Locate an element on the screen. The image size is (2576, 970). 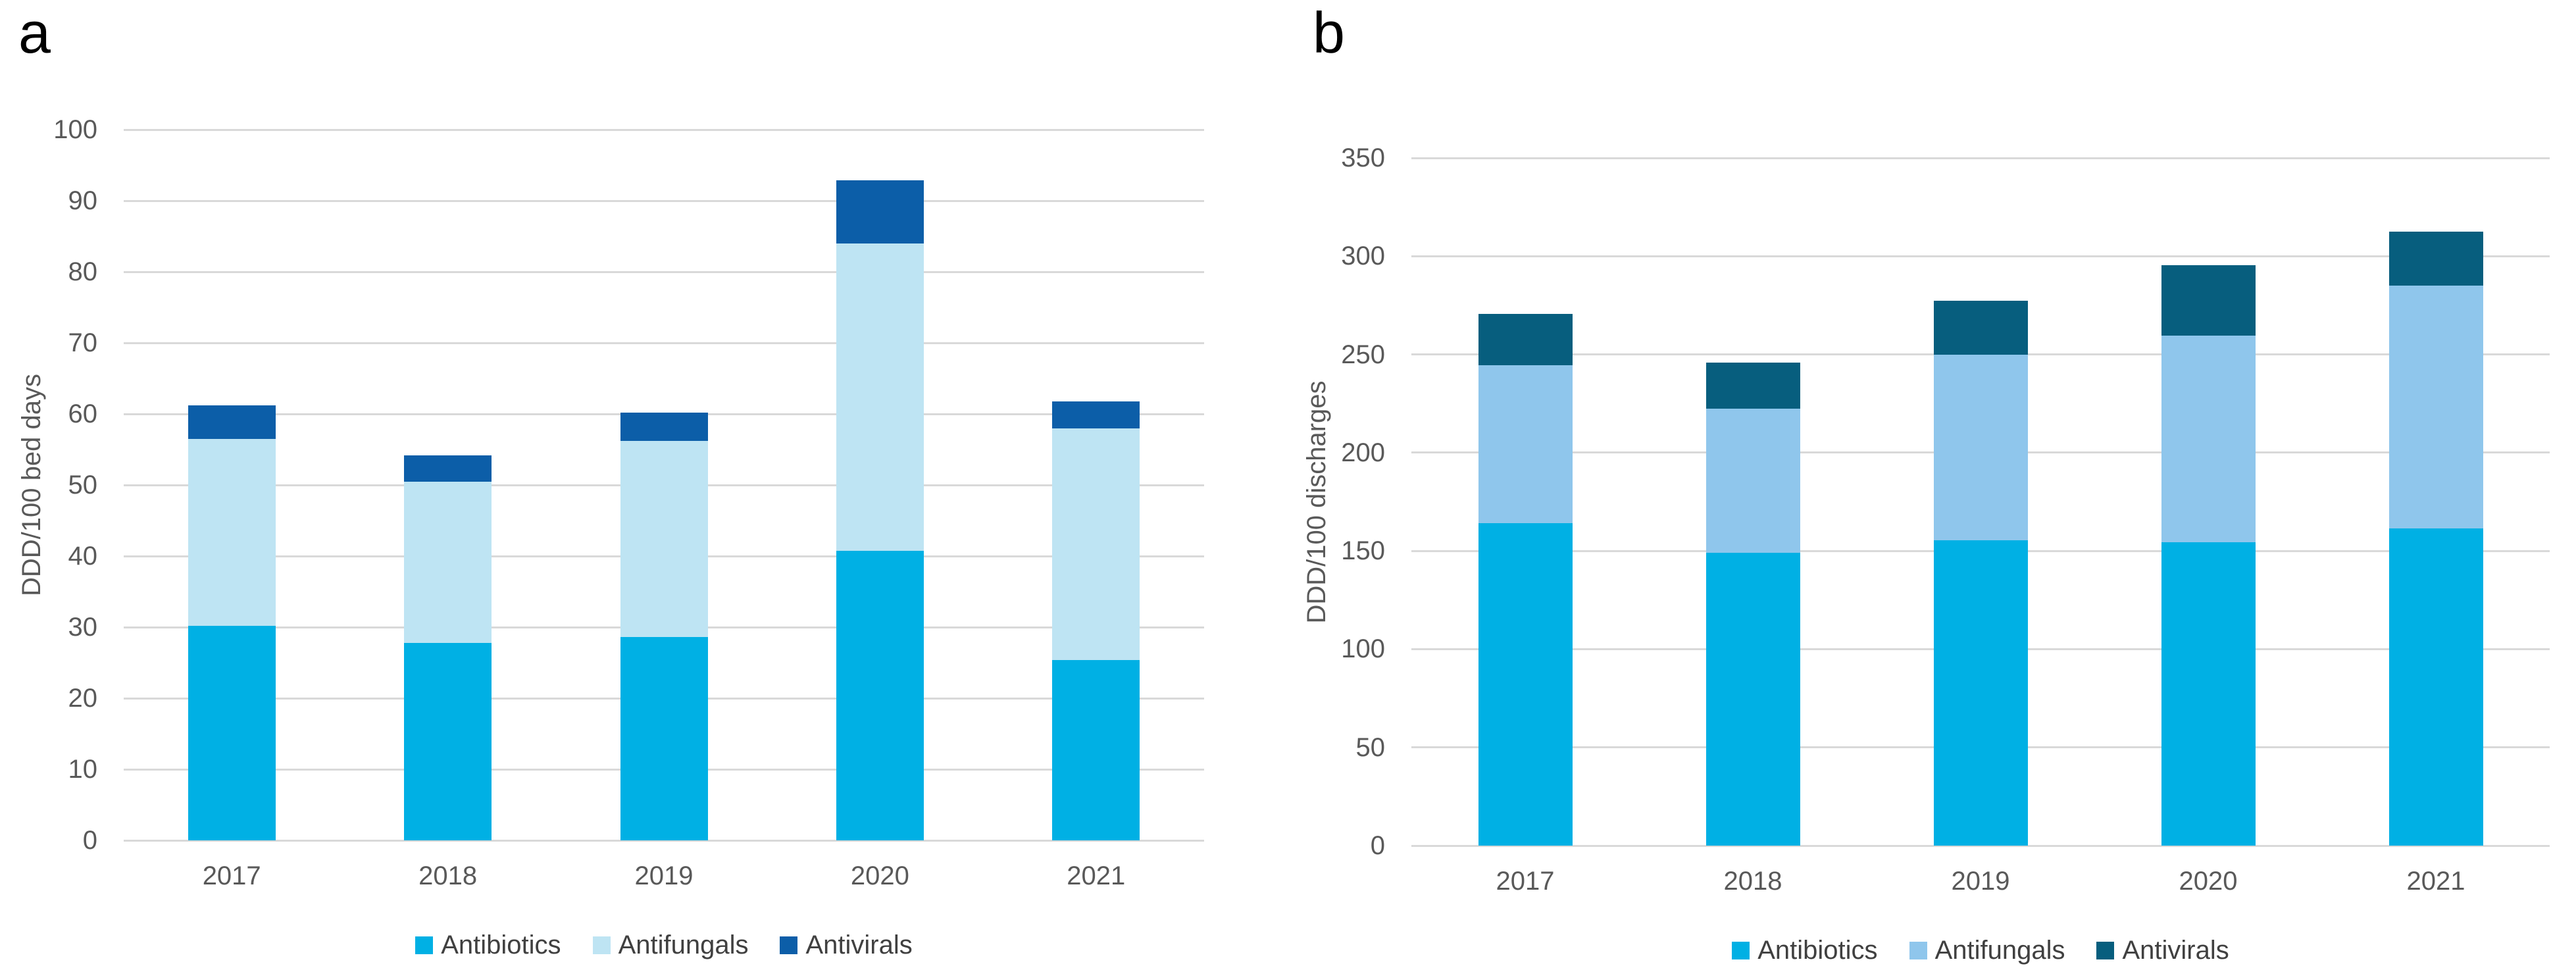
legend-swatch-antivirals is located at coordinates (2105, 950).